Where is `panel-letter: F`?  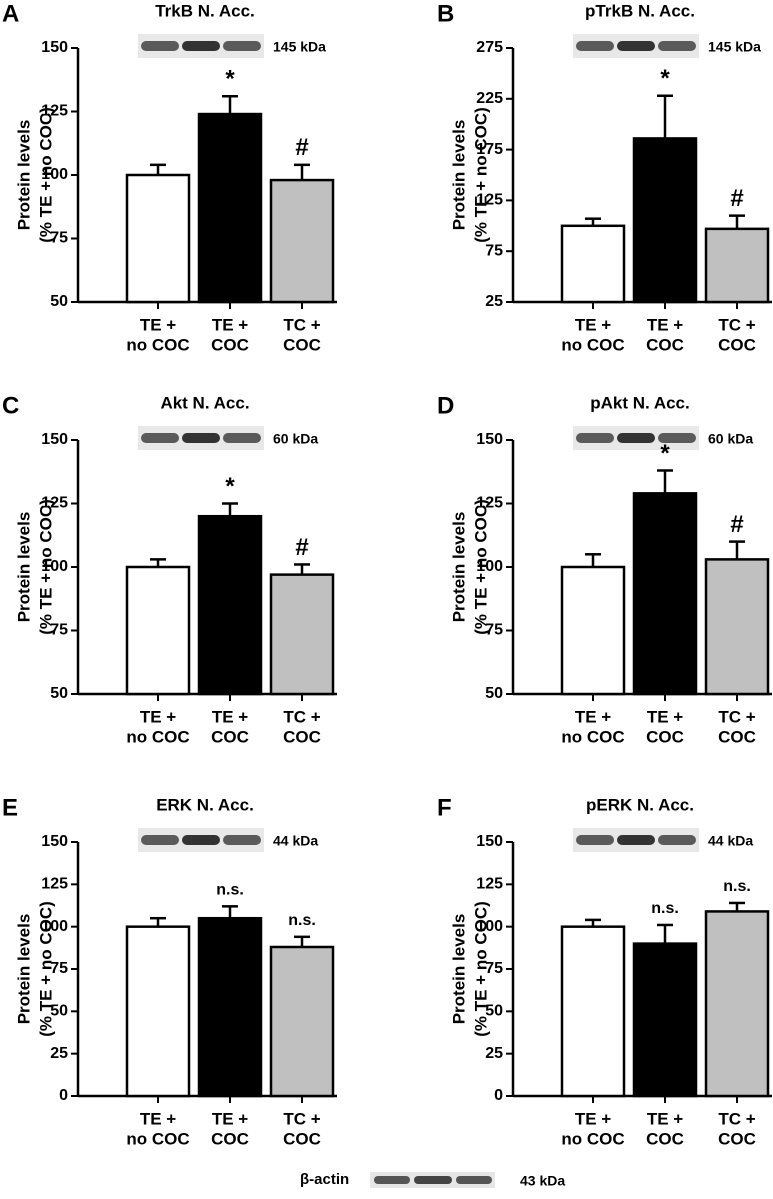
panel-letter: F is located at coordinates (444, 807).